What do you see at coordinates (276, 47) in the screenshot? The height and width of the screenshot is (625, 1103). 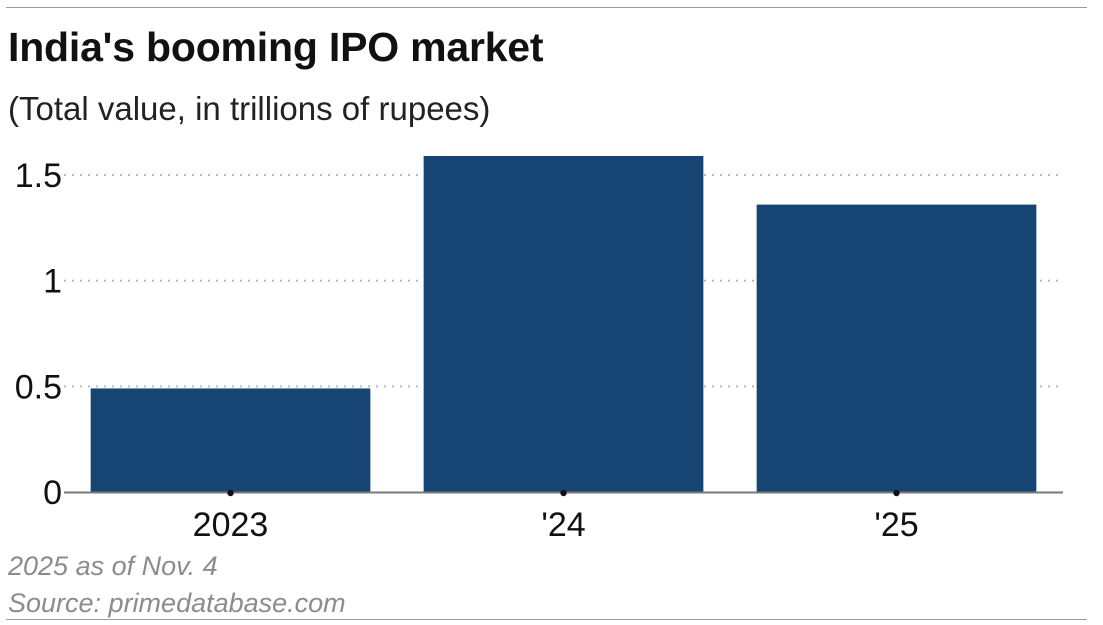 I see `chart-title: India's booming IPO market` at bounding box center [276, 47].